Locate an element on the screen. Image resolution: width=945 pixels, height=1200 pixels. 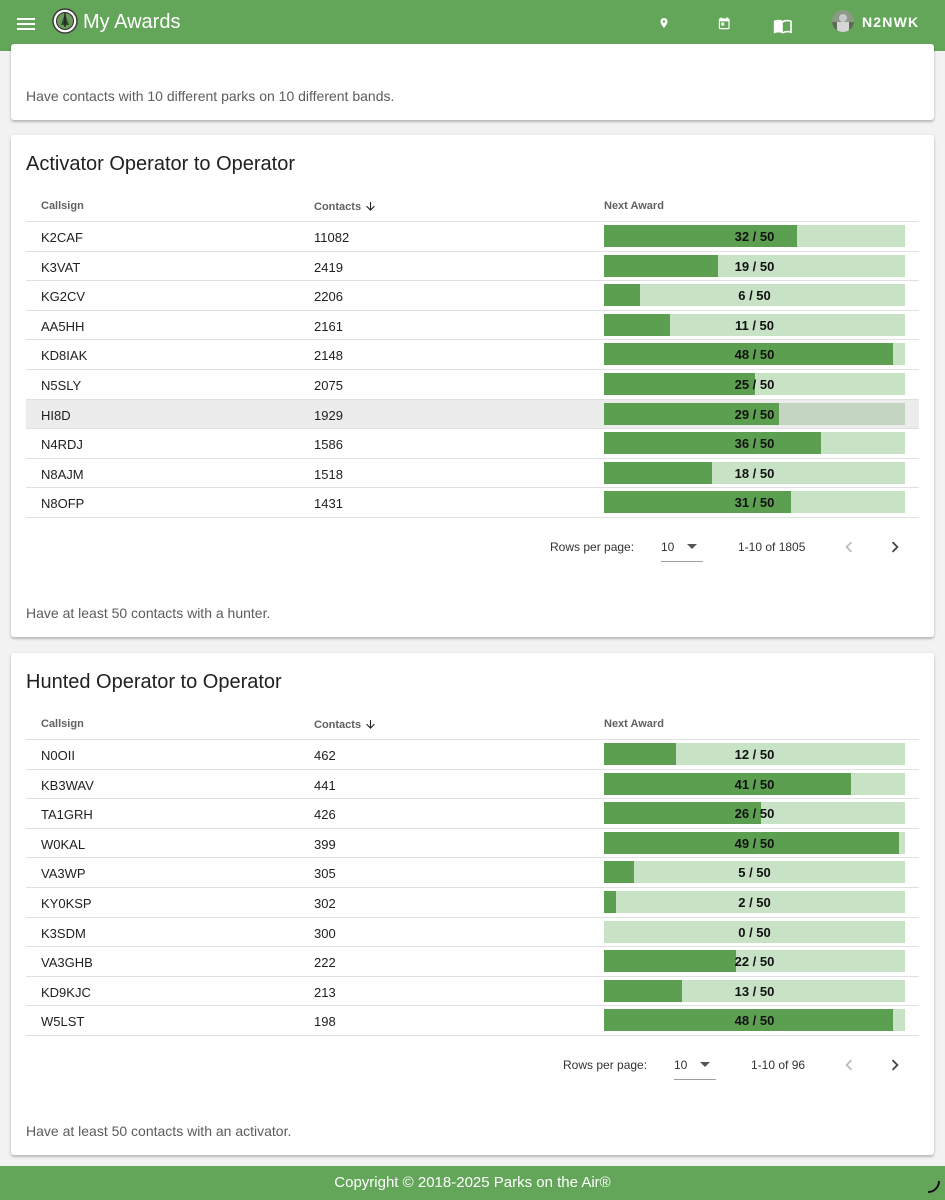
award-progress-bar: 22 / 50 is located at coordinates (754, 961).